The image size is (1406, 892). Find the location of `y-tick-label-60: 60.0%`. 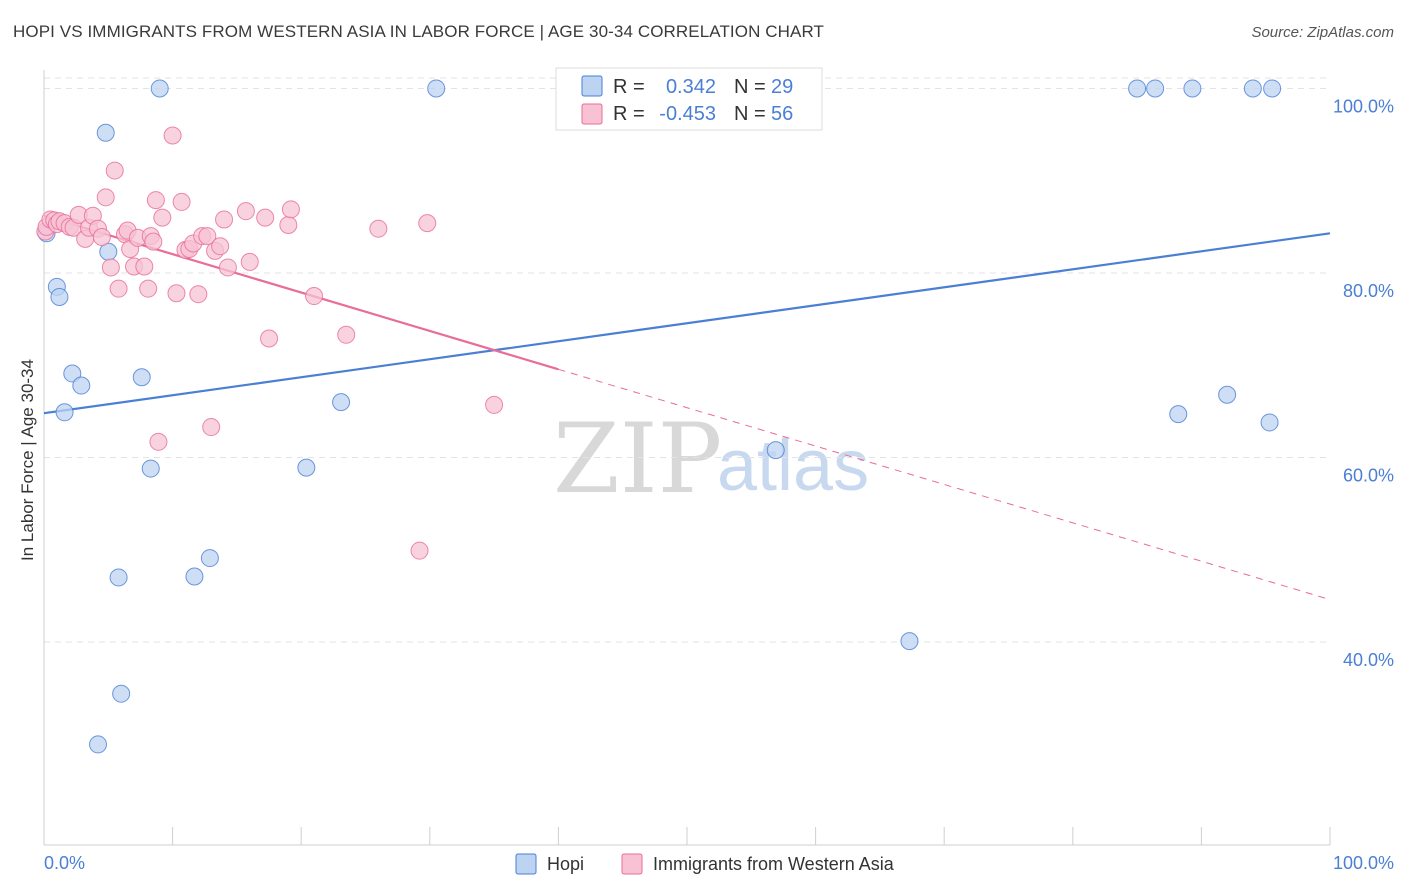

y-tick-label-60: 60.0% is located at coordinates (1368, 476).